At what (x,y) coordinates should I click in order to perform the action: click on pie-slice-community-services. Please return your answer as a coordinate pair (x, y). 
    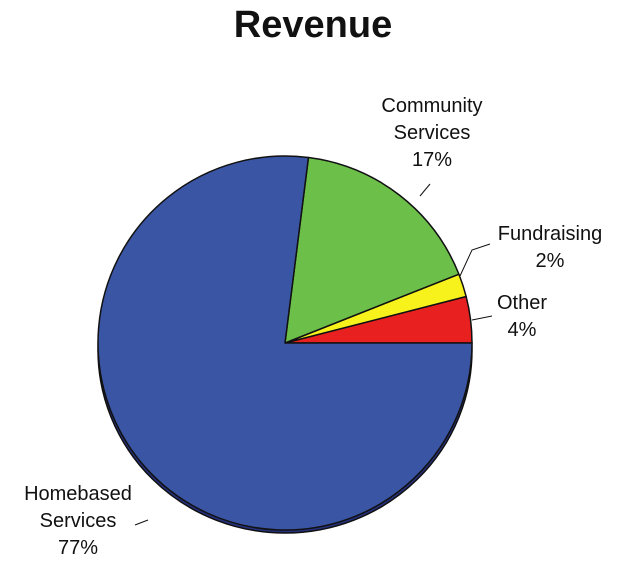
    Looking at the image, I should click on (372, 250).